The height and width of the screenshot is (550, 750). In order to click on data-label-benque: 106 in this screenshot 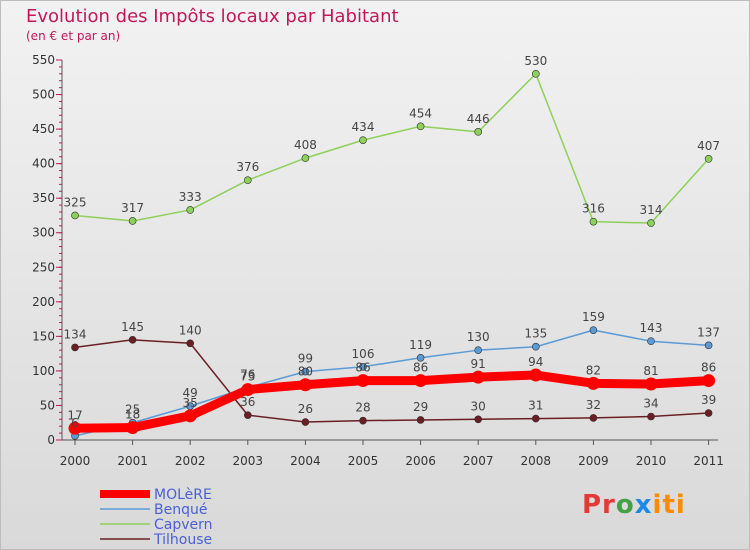, I will do `click(363, 354)`.